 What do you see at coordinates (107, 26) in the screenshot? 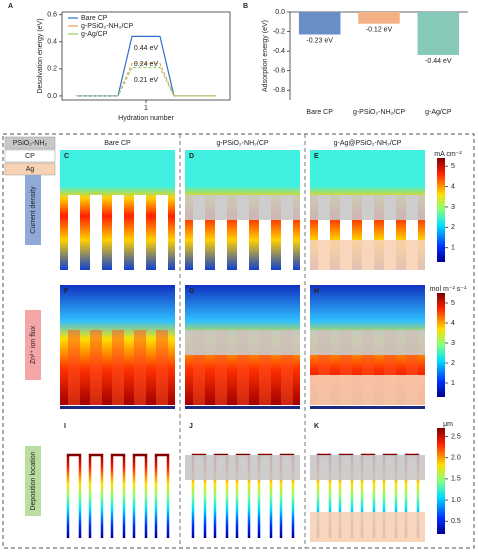
I see `legend-label: g-PSiO₂-NH₂/CP` at bounding box center [107, 26].